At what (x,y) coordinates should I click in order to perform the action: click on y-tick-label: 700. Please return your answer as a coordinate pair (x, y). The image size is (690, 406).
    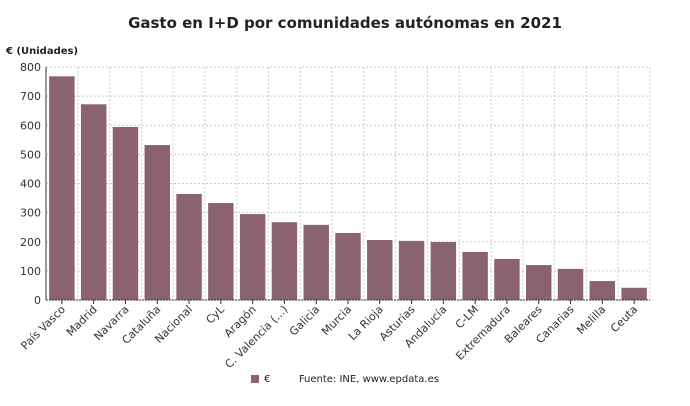
    Looking at the image, I should click on (30, 96).